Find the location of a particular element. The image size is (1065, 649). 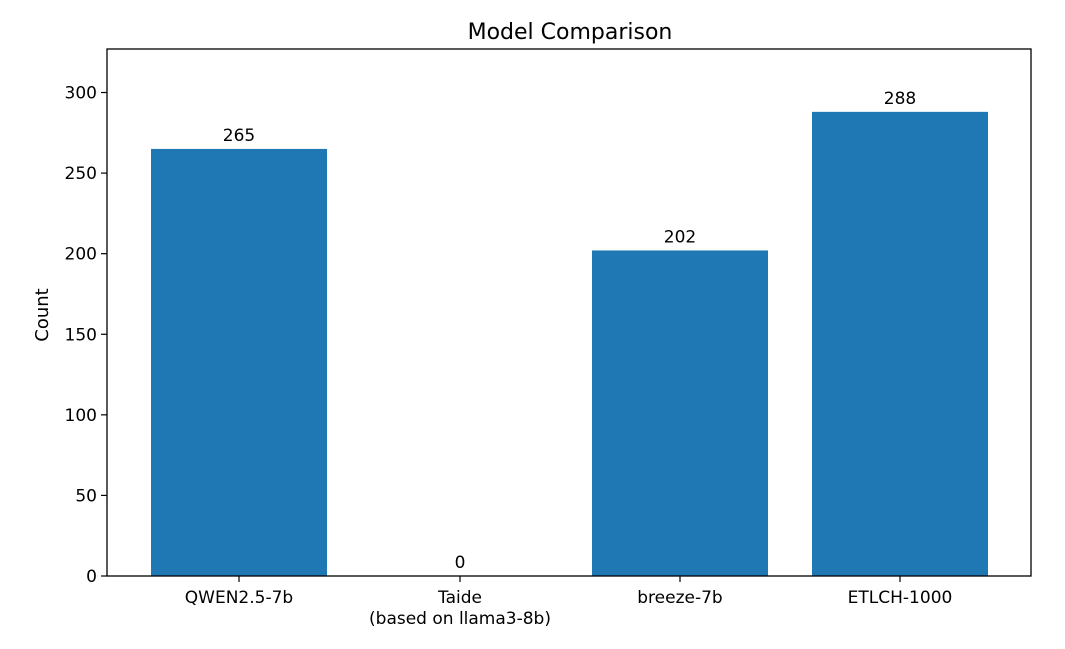

y-axis-label: Count is located at coordinates (42, 314).